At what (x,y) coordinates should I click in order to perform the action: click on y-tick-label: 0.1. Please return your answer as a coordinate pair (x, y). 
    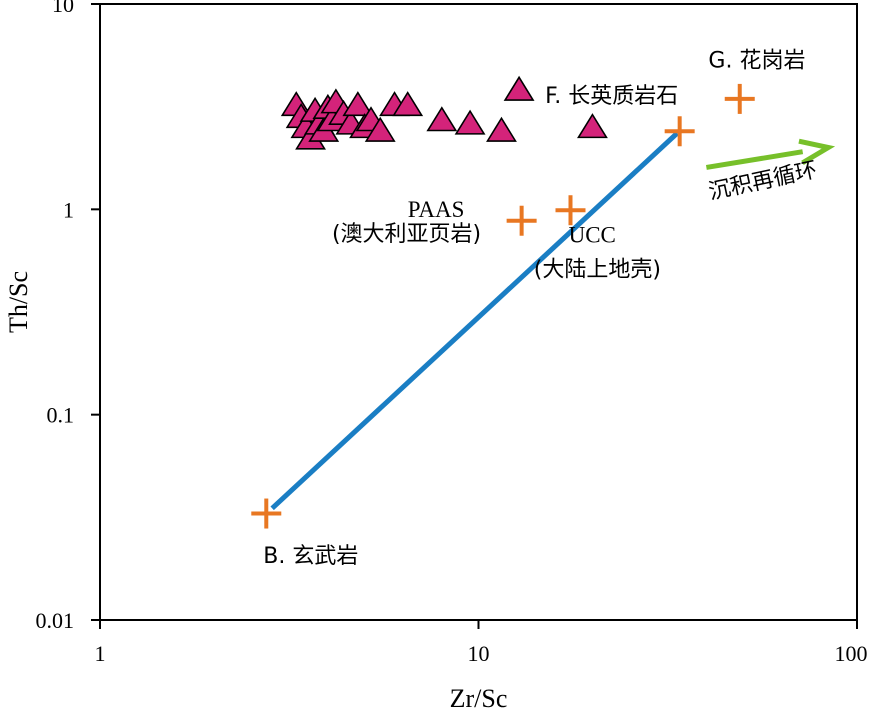
    Looking at the image, I should click on (61, 415).